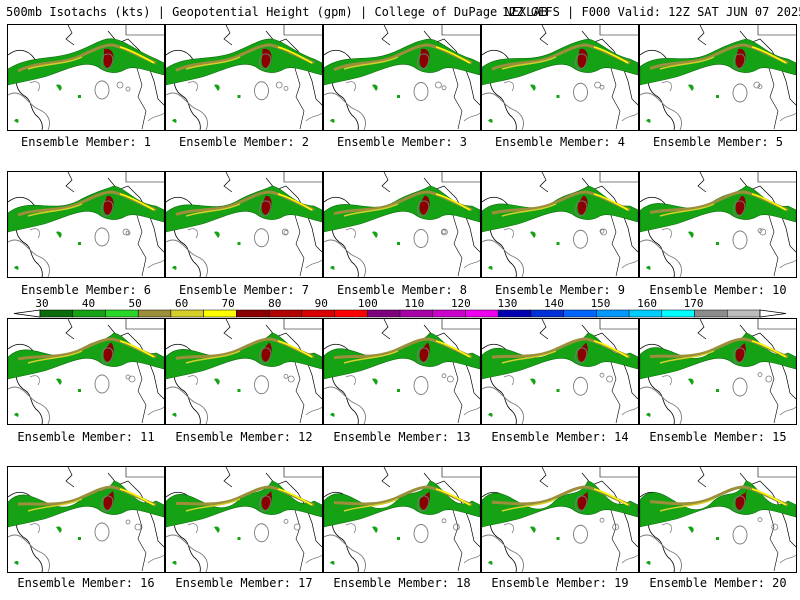  I want to click on ensemble-member-label-17: Ensemble Member: 17, so click(244, 583).